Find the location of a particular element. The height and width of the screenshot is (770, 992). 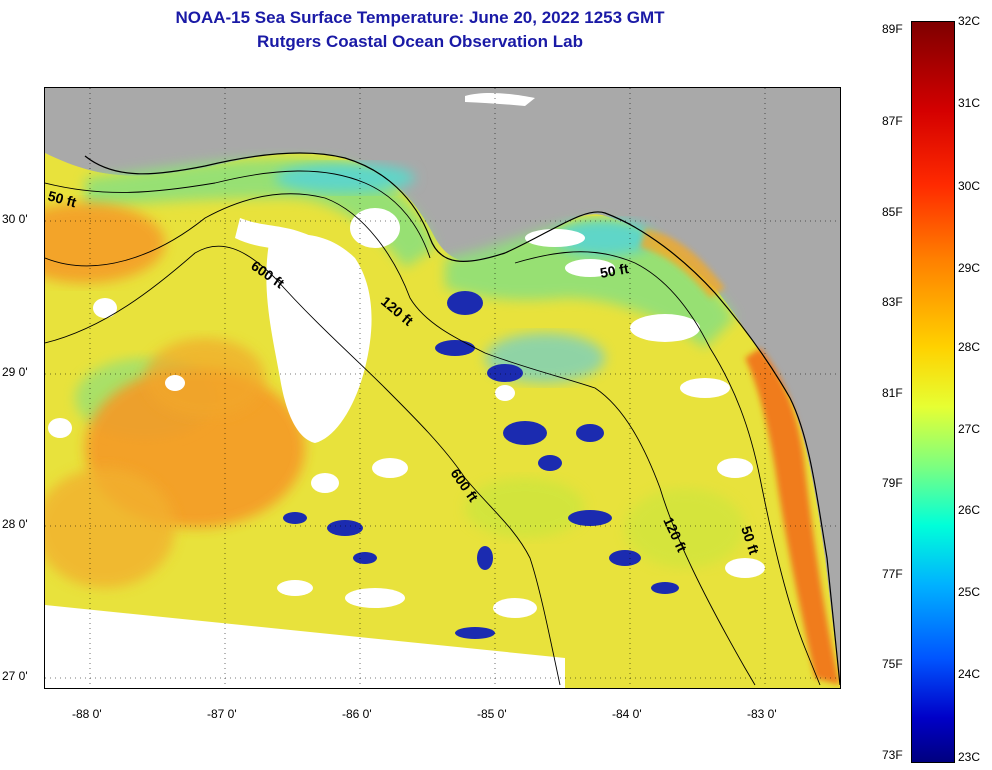

colorbar-f-label: 83F is located at coordinates (892, 302).